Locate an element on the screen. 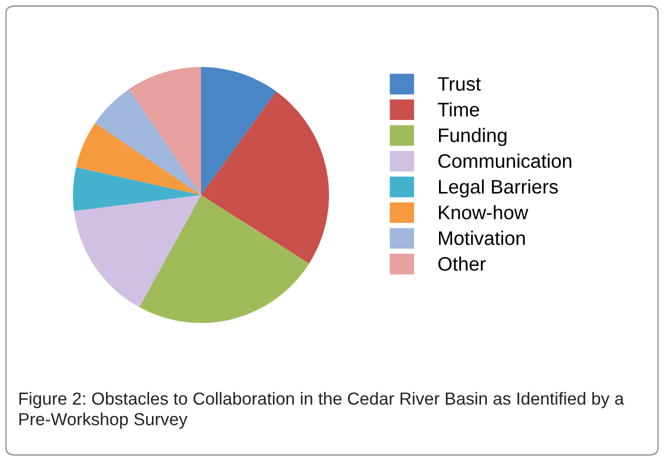 The image size is (664, 461). legend-label: Know-how is located at coordinates (483, 212).